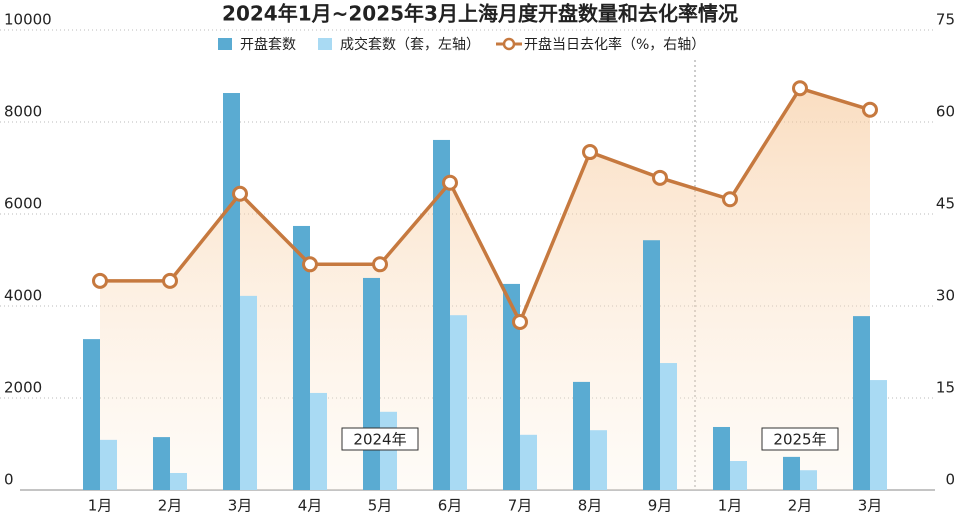 The width and height of the screenshot is (960, 519). I want to click on x-tick-label: 6月, so click(450, 506).